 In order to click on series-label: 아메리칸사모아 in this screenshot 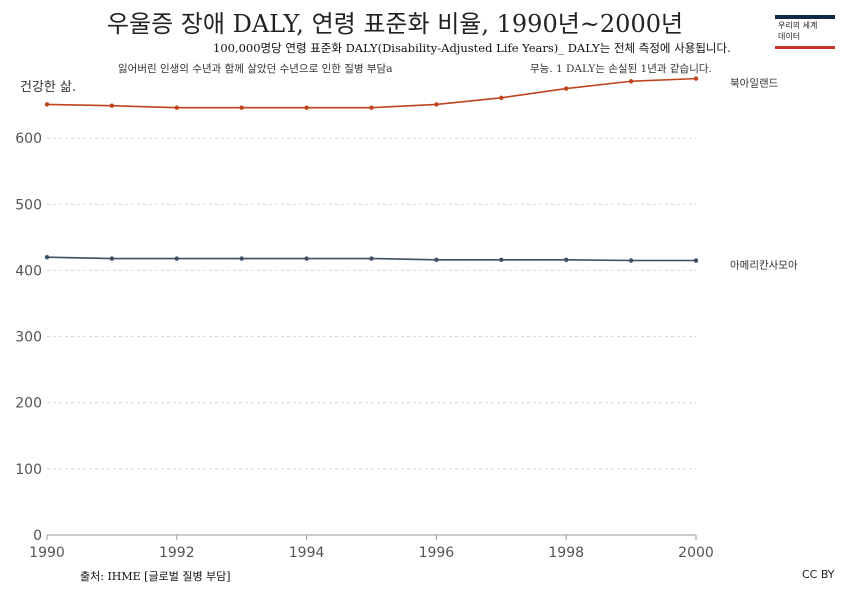, I will do `click(764, 266)`.